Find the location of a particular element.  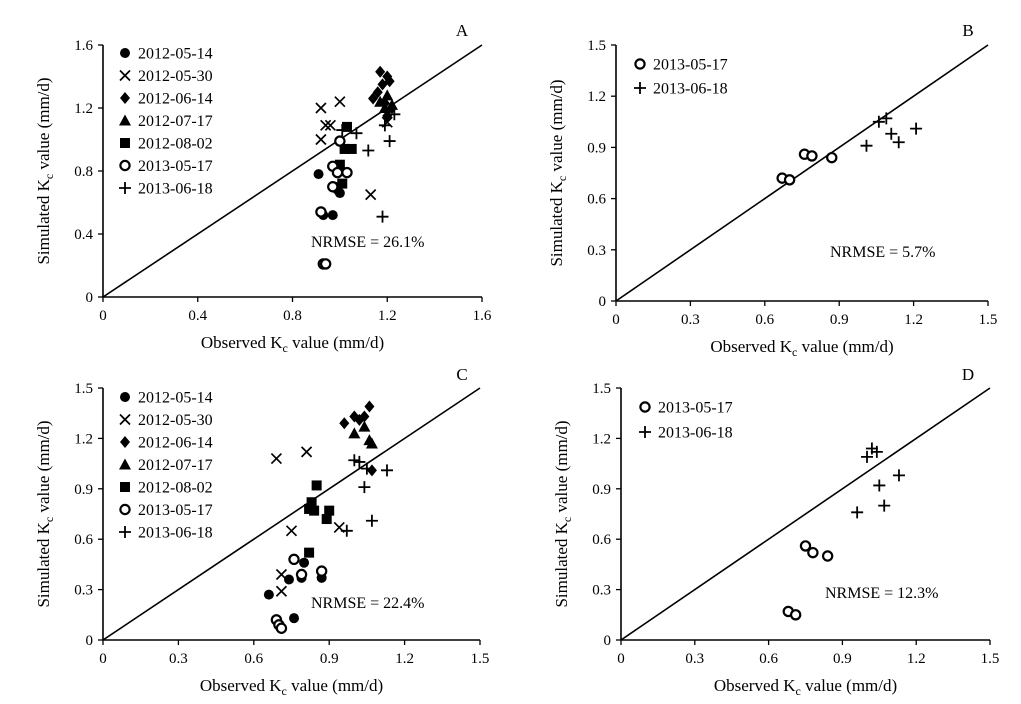

x-tick-label: 1.6 is located at coordinates (482, 316).